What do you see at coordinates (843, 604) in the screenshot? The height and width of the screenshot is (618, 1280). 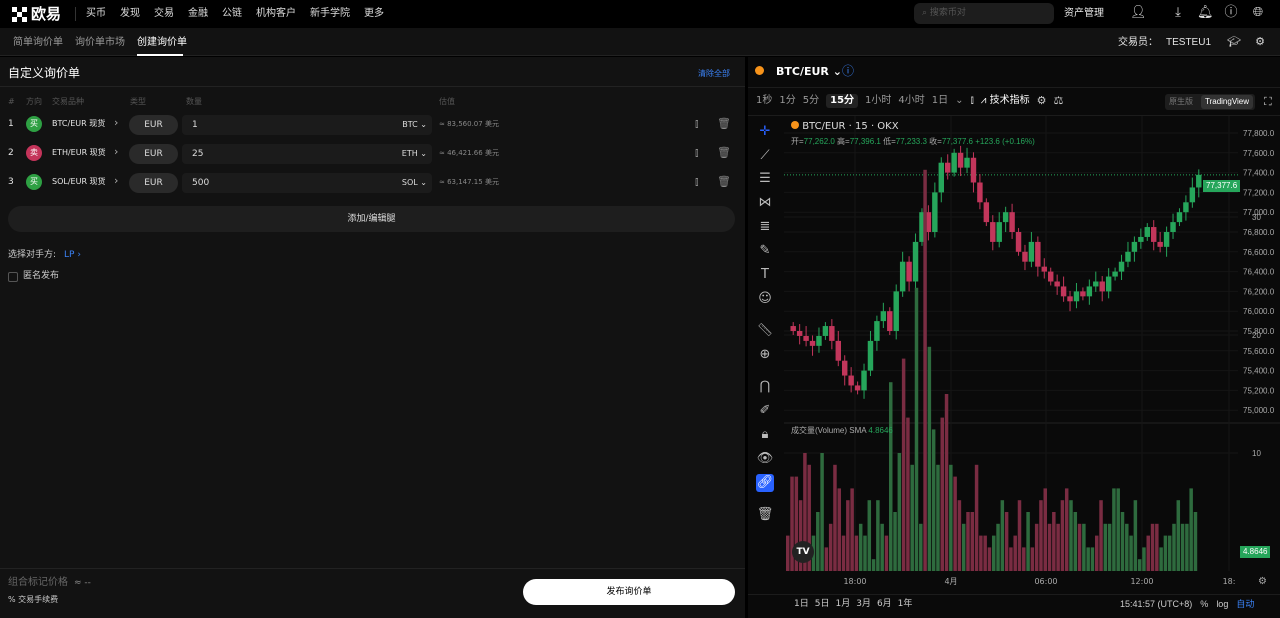 I see `range-2: 1月` at bounding box center [843, 604].